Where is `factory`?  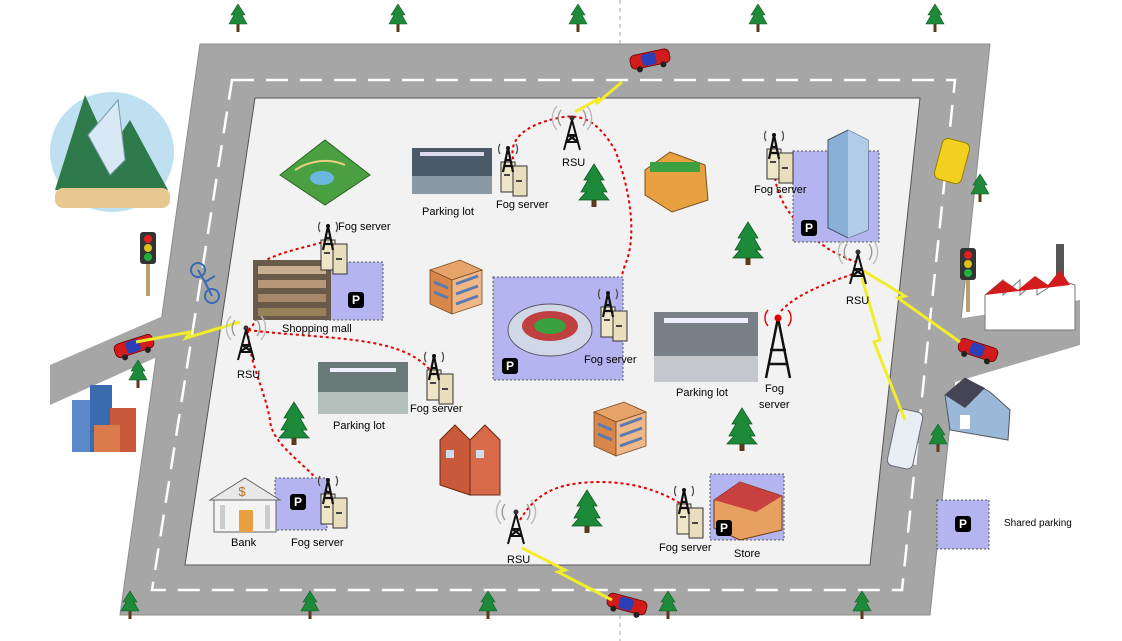 factory is located at coordinates (1030, 287).